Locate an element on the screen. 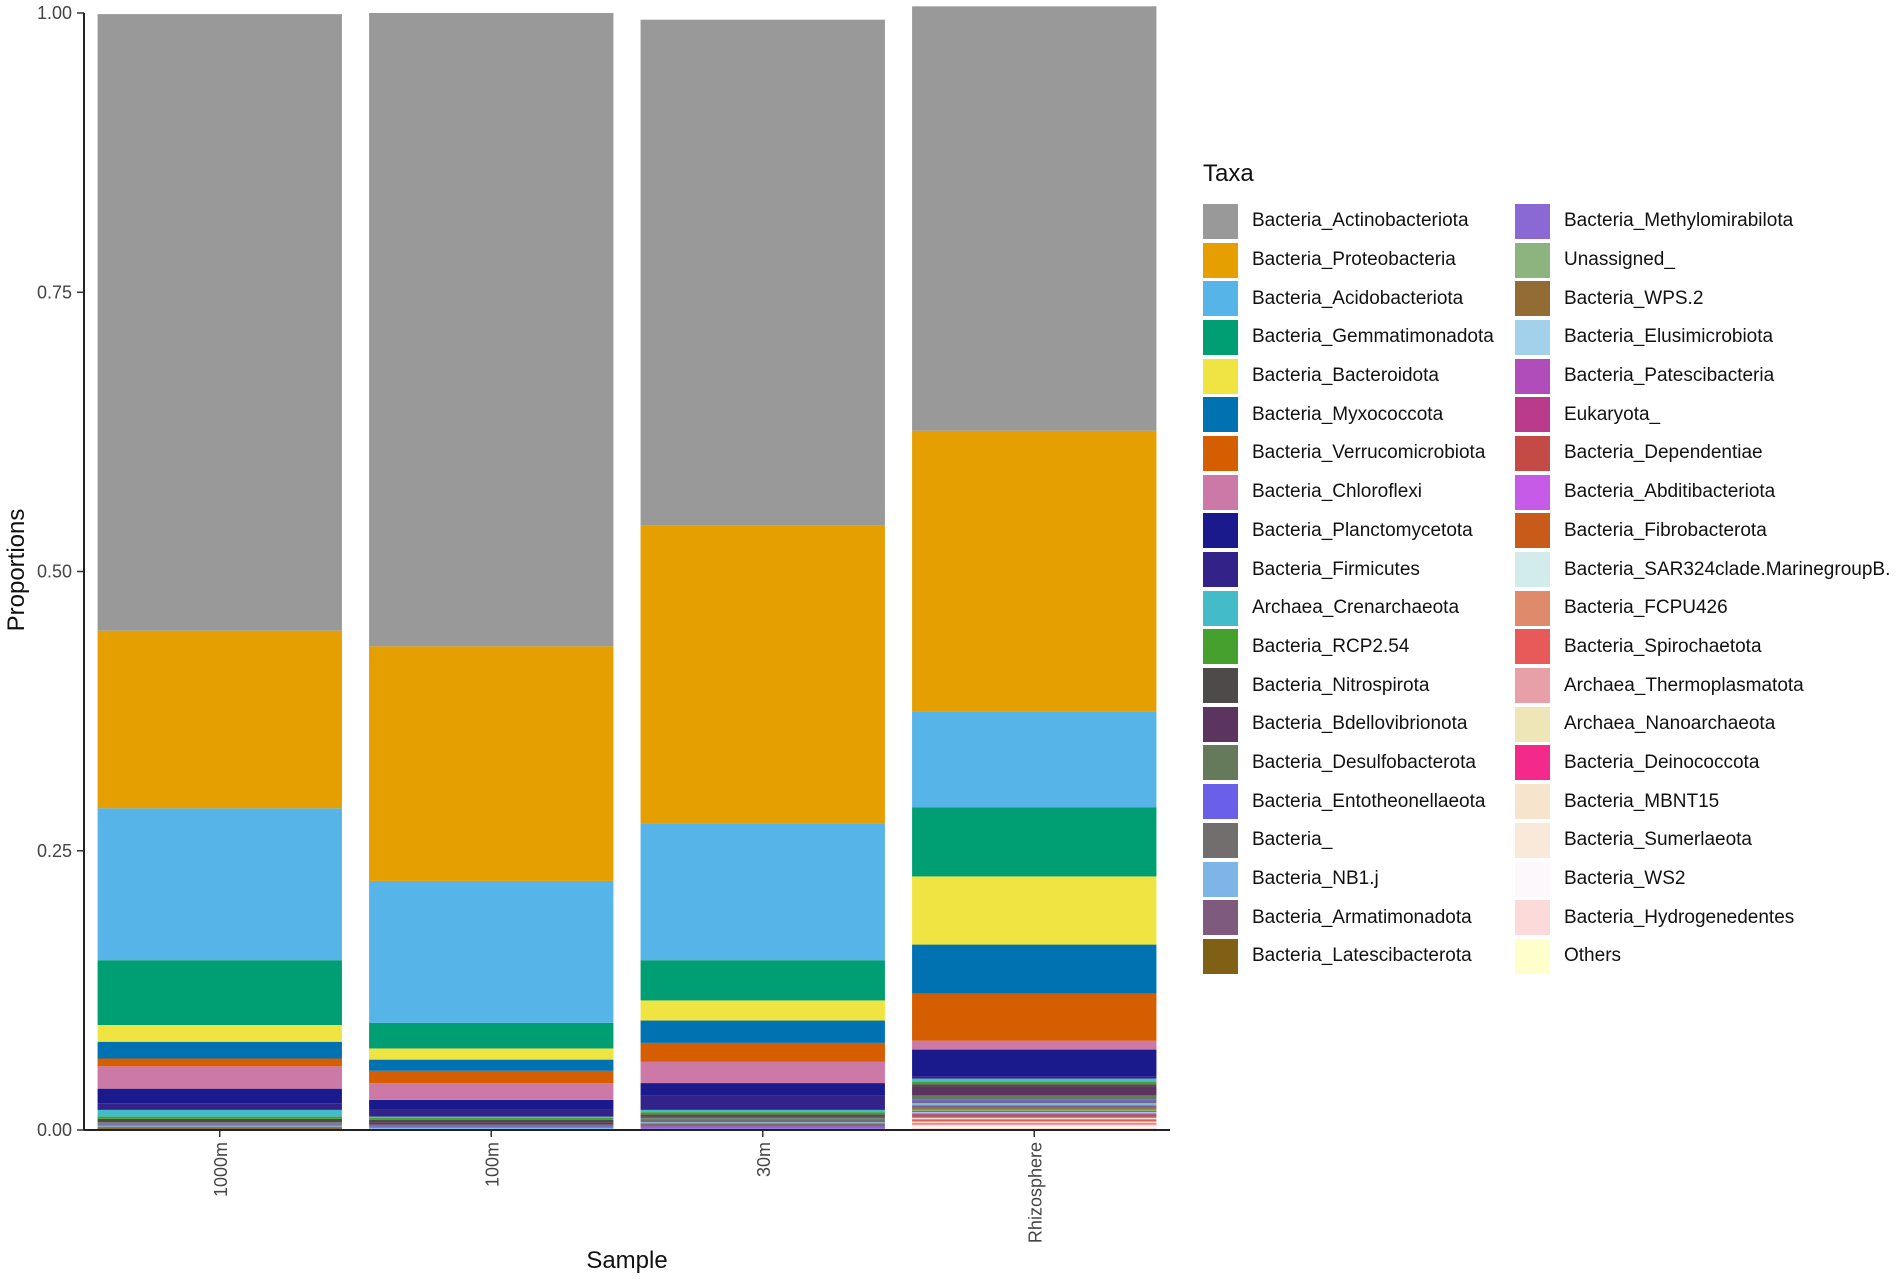 The height and width of the screenshot is (1280, 1902). y-tick-label: 0.25 is located at coordinates (54, 851).